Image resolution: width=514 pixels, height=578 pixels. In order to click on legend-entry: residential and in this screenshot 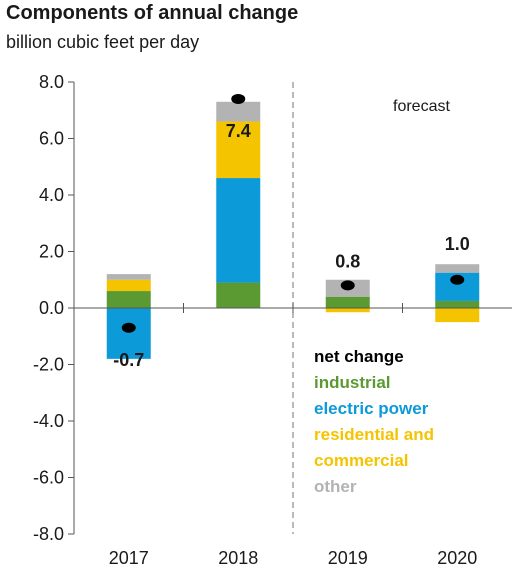, I will do `click(374, 434)`.